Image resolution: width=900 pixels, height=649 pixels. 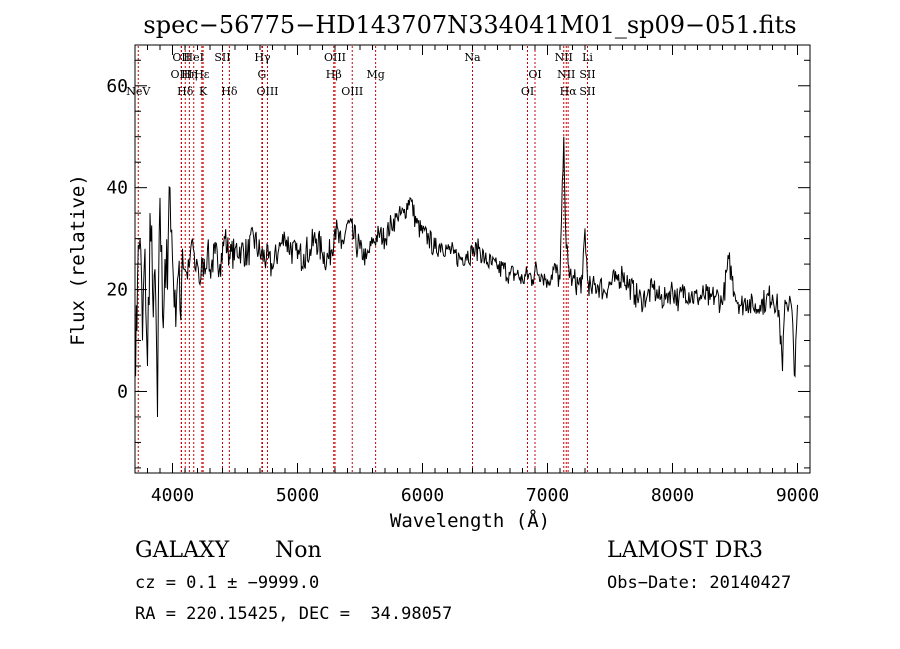 I want to click on x-tick-label-4: 8000, so click(x=672, y=495).